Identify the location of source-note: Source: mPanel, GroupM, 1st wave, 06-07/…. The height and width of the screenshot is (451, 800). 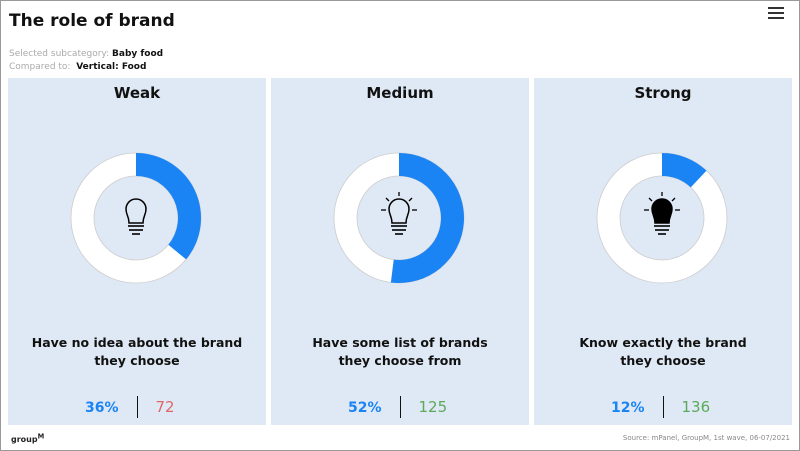
(706, 438).